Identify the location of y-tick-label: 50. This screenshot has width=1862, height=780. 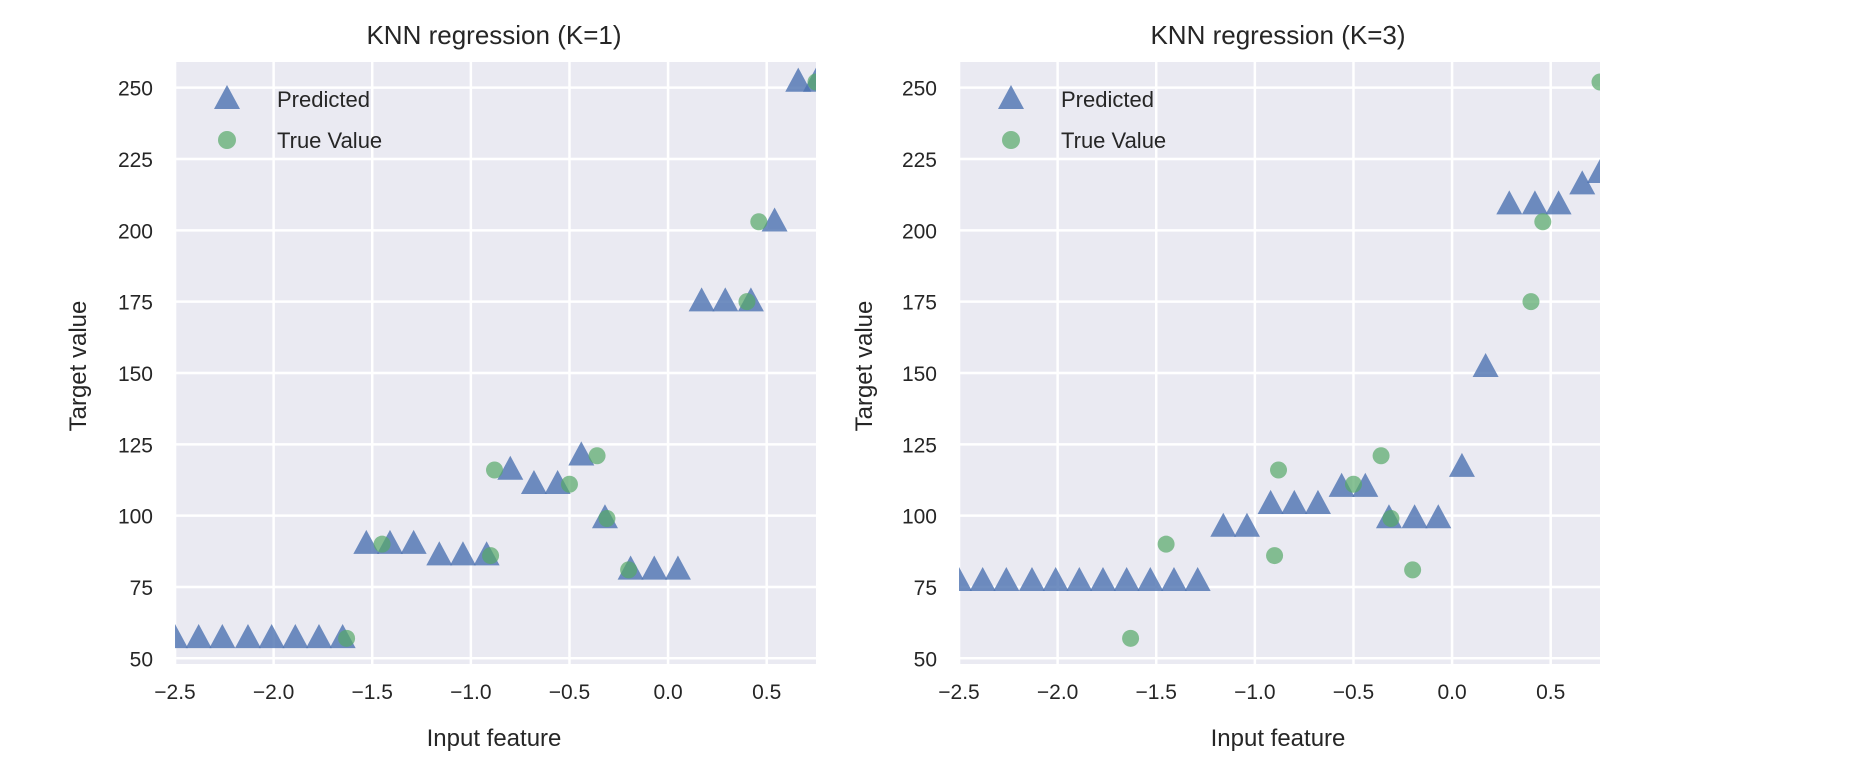
(141, 659).